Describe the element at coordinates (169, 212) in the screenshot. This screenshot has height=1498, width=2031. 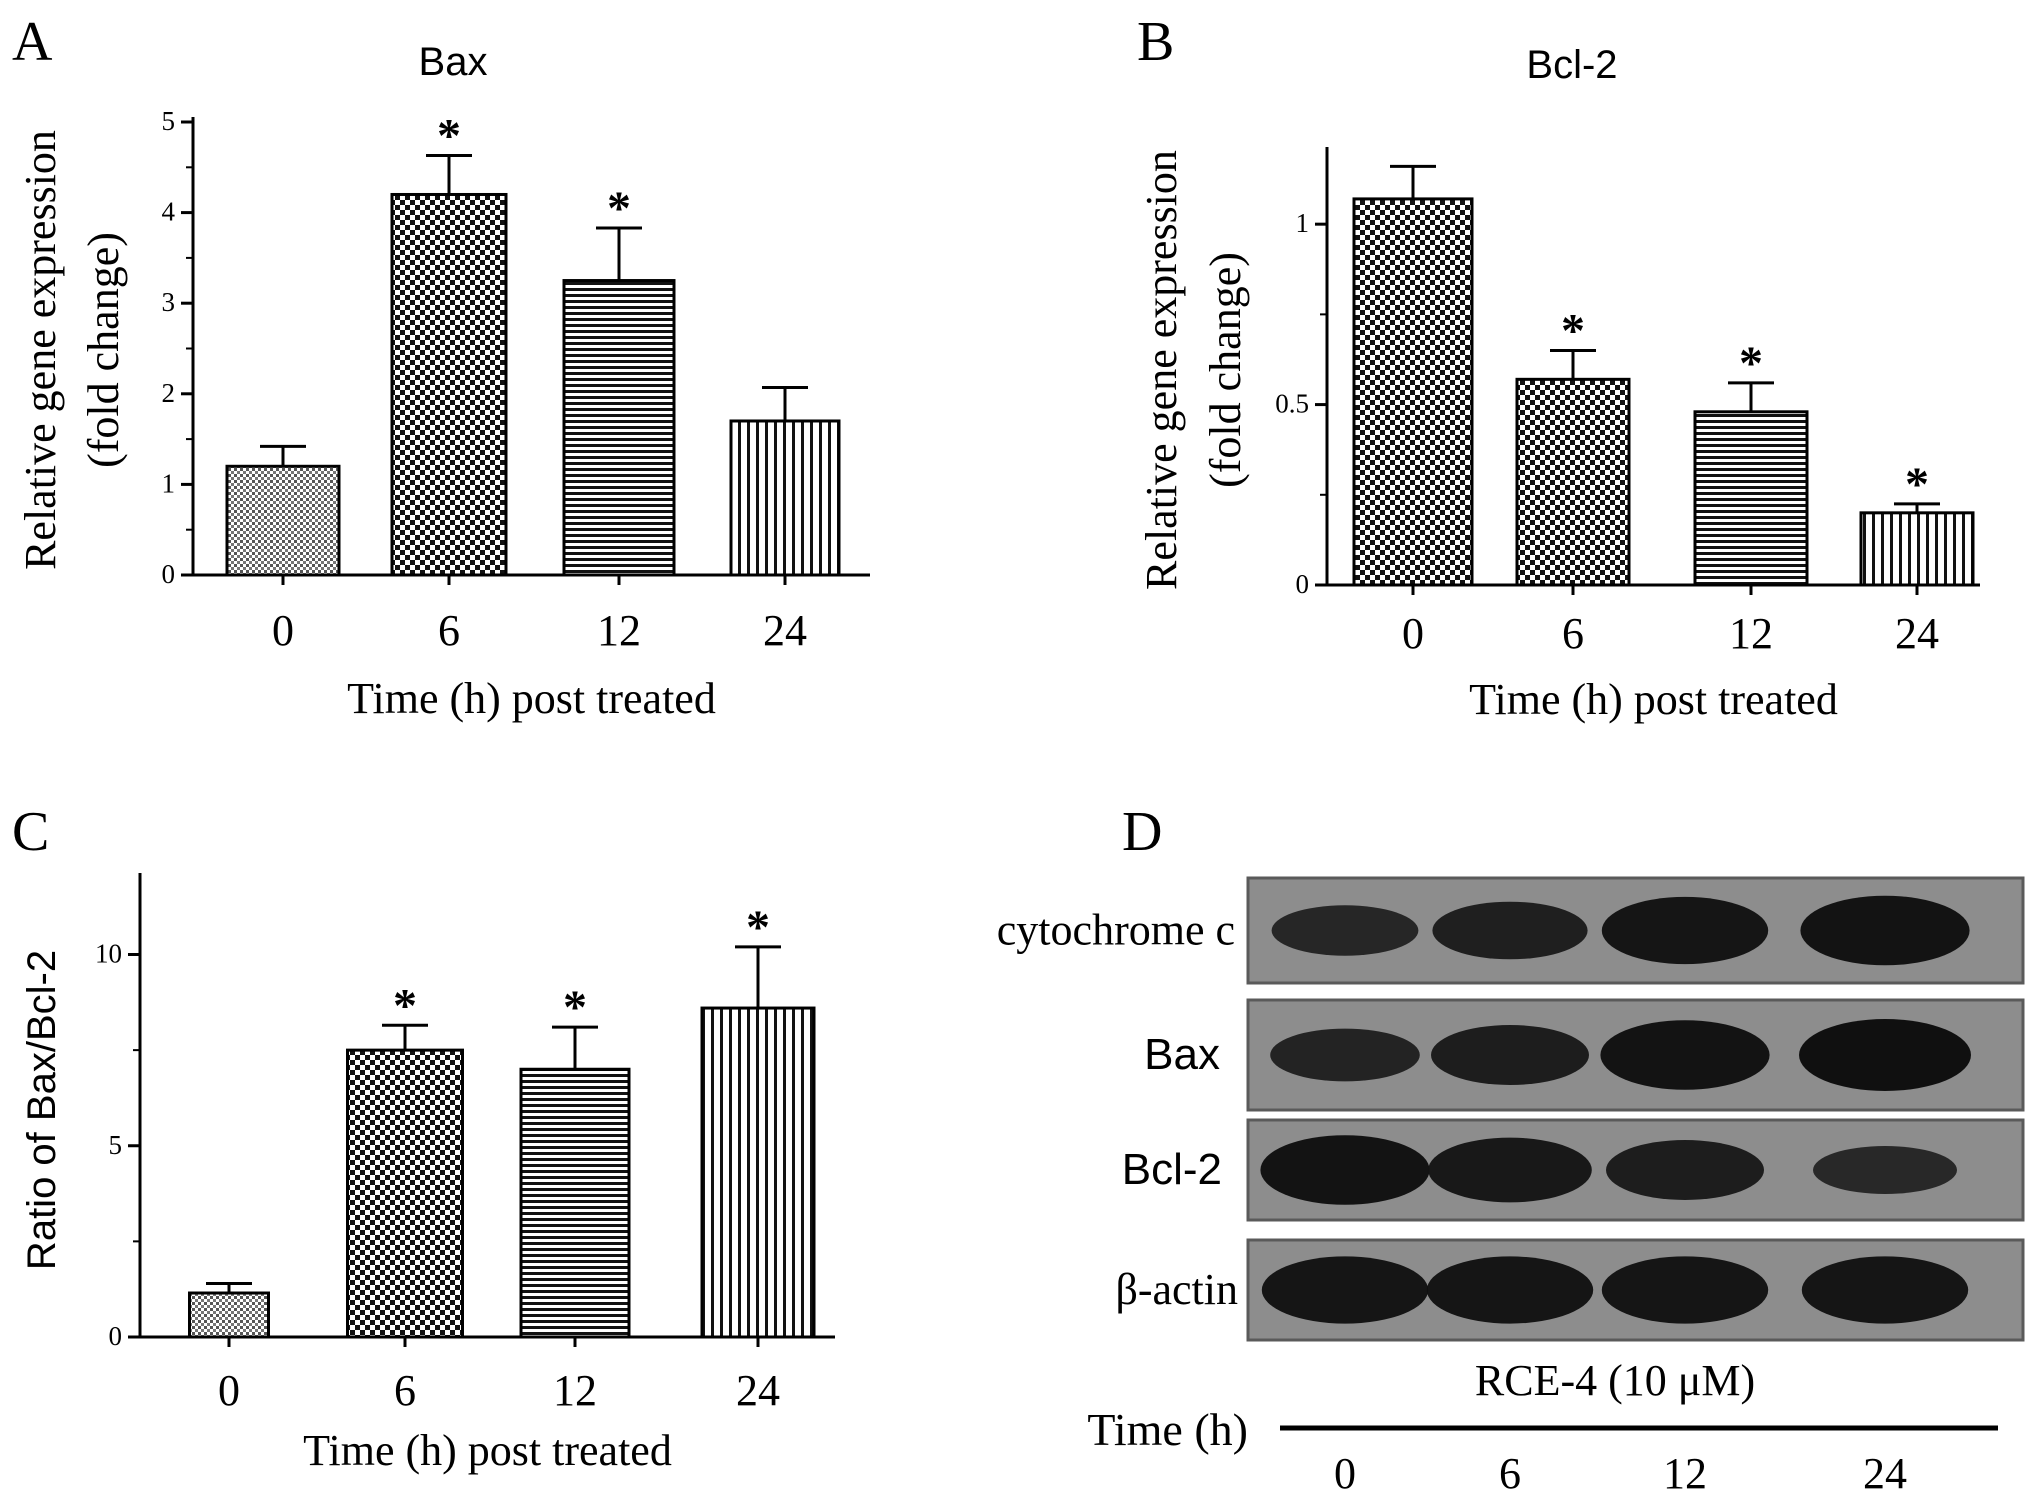
I see `y-tick-label: 4` at that location.